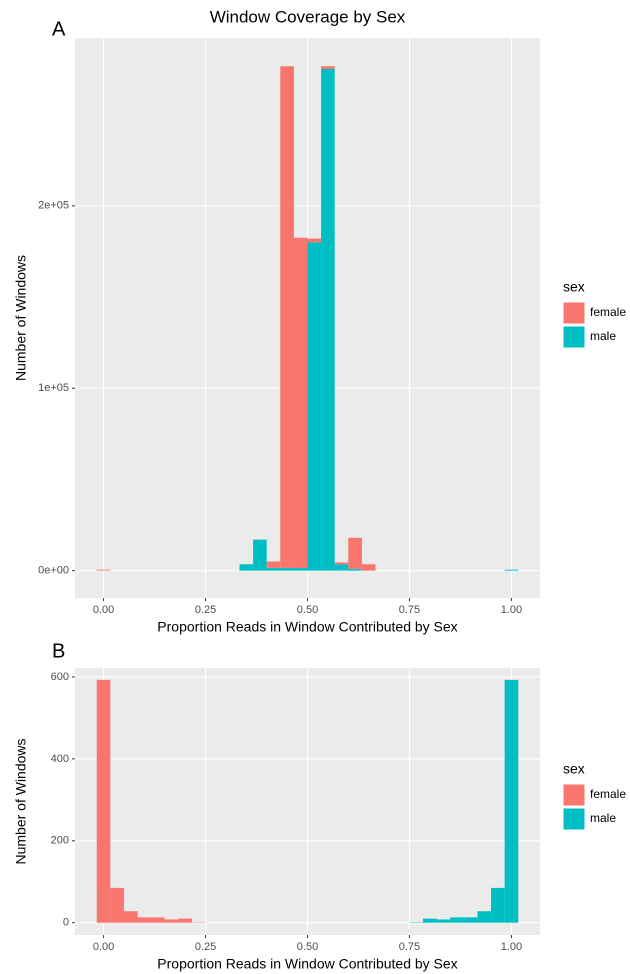  What do you see at coordinates (58, 651) in the screenshot?
I see `panel-label: B` at bounding box center [58, 651].